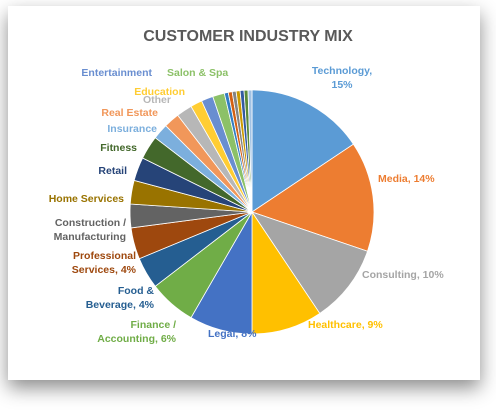  I want to click on slice-label: Media, 14%, so click(406, 179).